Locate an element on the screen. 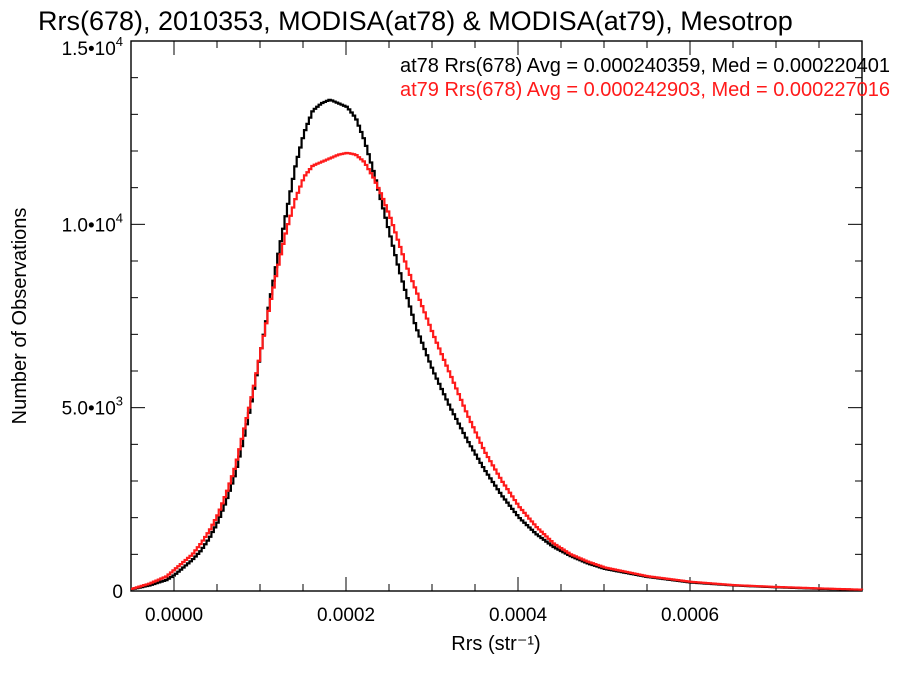 The width and height of the screenshot is (900, 675). x-tick-label: 0.0002 is located at coordinates (346, 615).